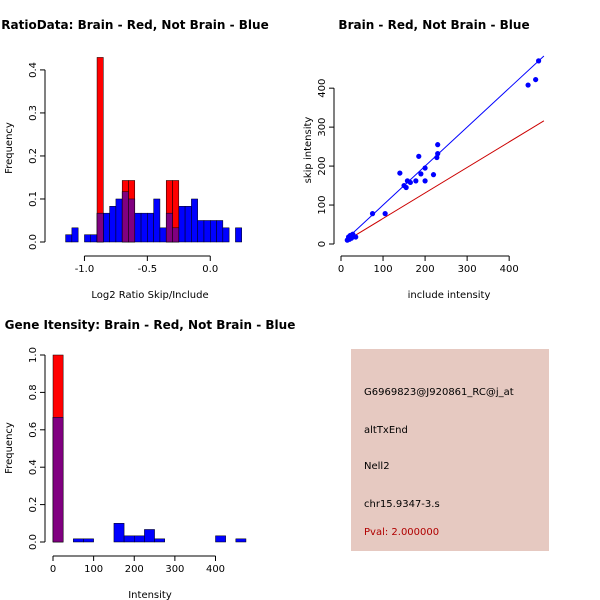 The image size is (600, 600). I want to click on scatter-y-tick-label: 200, so click(322, 166).